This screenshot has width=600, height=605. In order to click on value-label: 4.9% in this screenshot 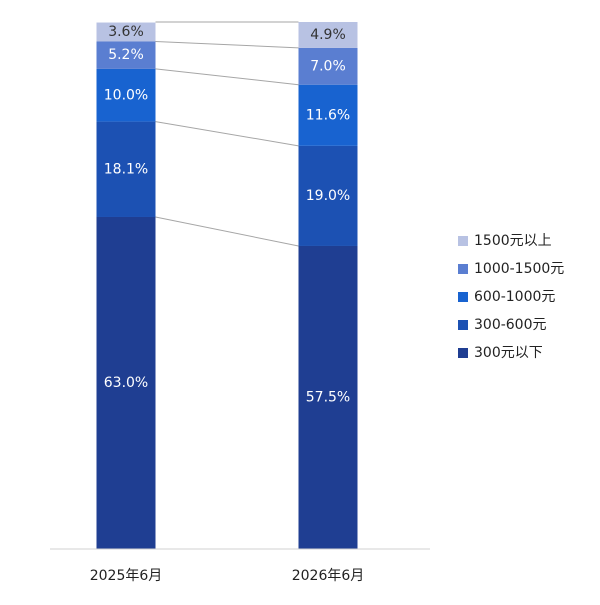, I will do `click(328, 35)`.